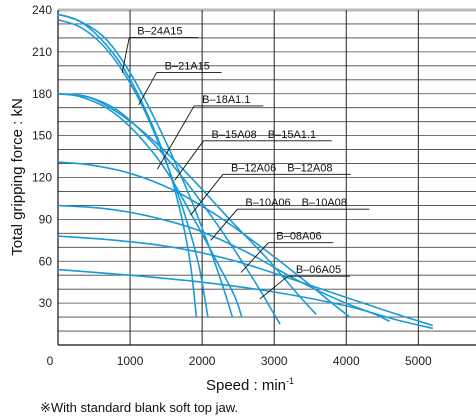  What do you see at coordinates (296, 203) in the screenshot?
I see `callout-label-5: B‒10A06 B‒10A08` at bounding box center [296, 203].